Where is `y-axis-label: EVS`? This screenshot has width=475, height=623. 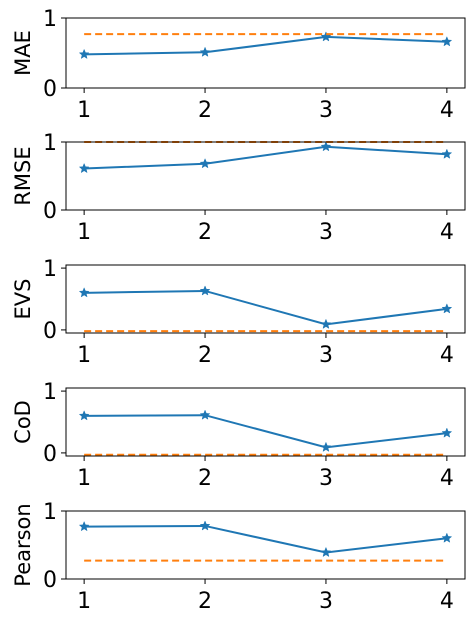 y-axis-label: EVS is located at coordinates (23, 299).